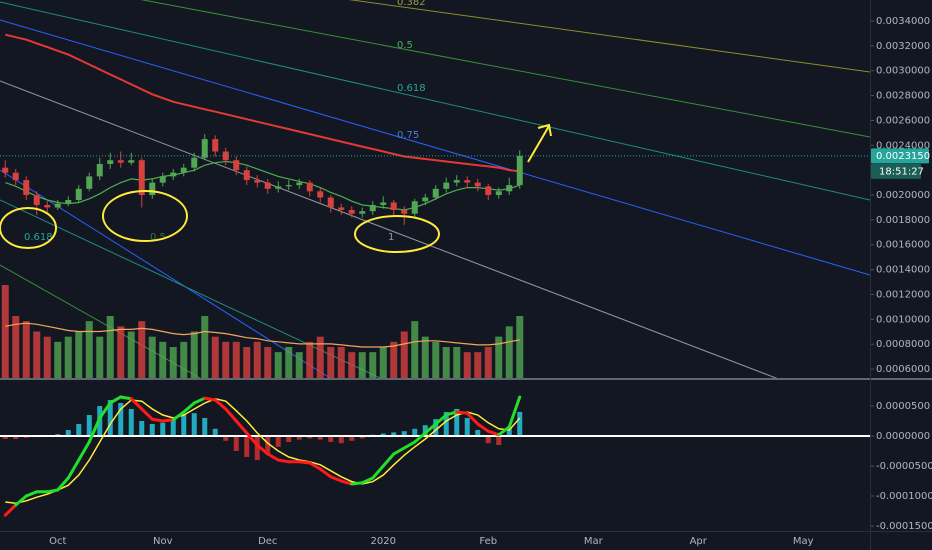 The image size is (932, 550). I want to click on fib-label: 1, so click(391, 237).